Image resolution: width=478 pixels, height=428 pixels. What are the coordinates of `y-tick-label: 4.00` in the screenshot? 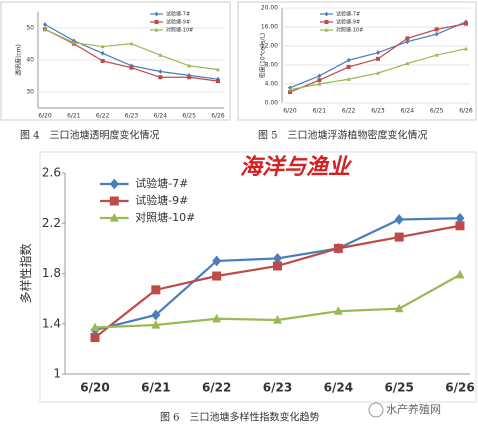 It's located at (272, 84).